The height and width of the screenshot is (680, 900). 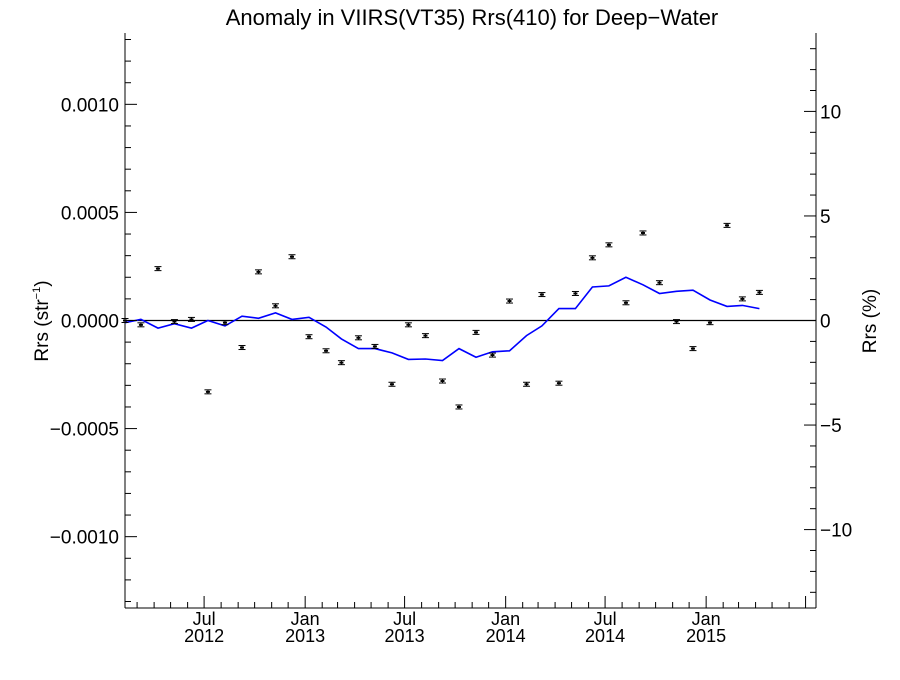 I want to click on left-y-axis-label: Rrs (str−1), so click(x=42, y=320).